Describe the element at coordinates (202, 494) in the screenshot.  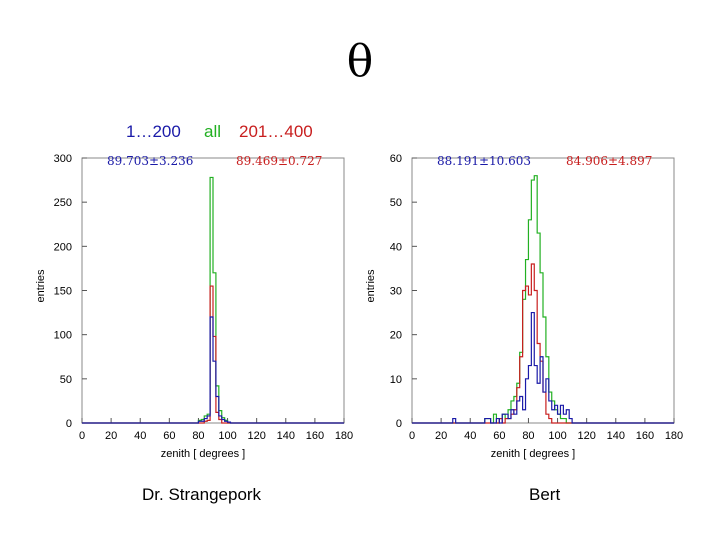
I see `caption-left: Dr. Strangepork` at that location.